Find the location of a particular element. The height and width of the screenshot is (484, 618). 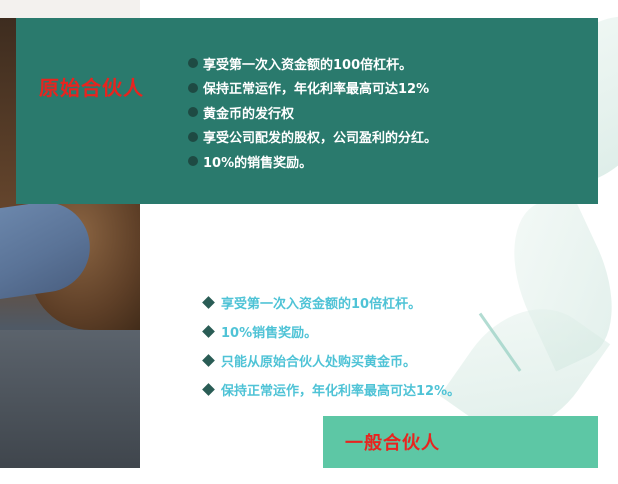

general-partner-panel: 一般合伙人 is located at coordinates (460, 442).